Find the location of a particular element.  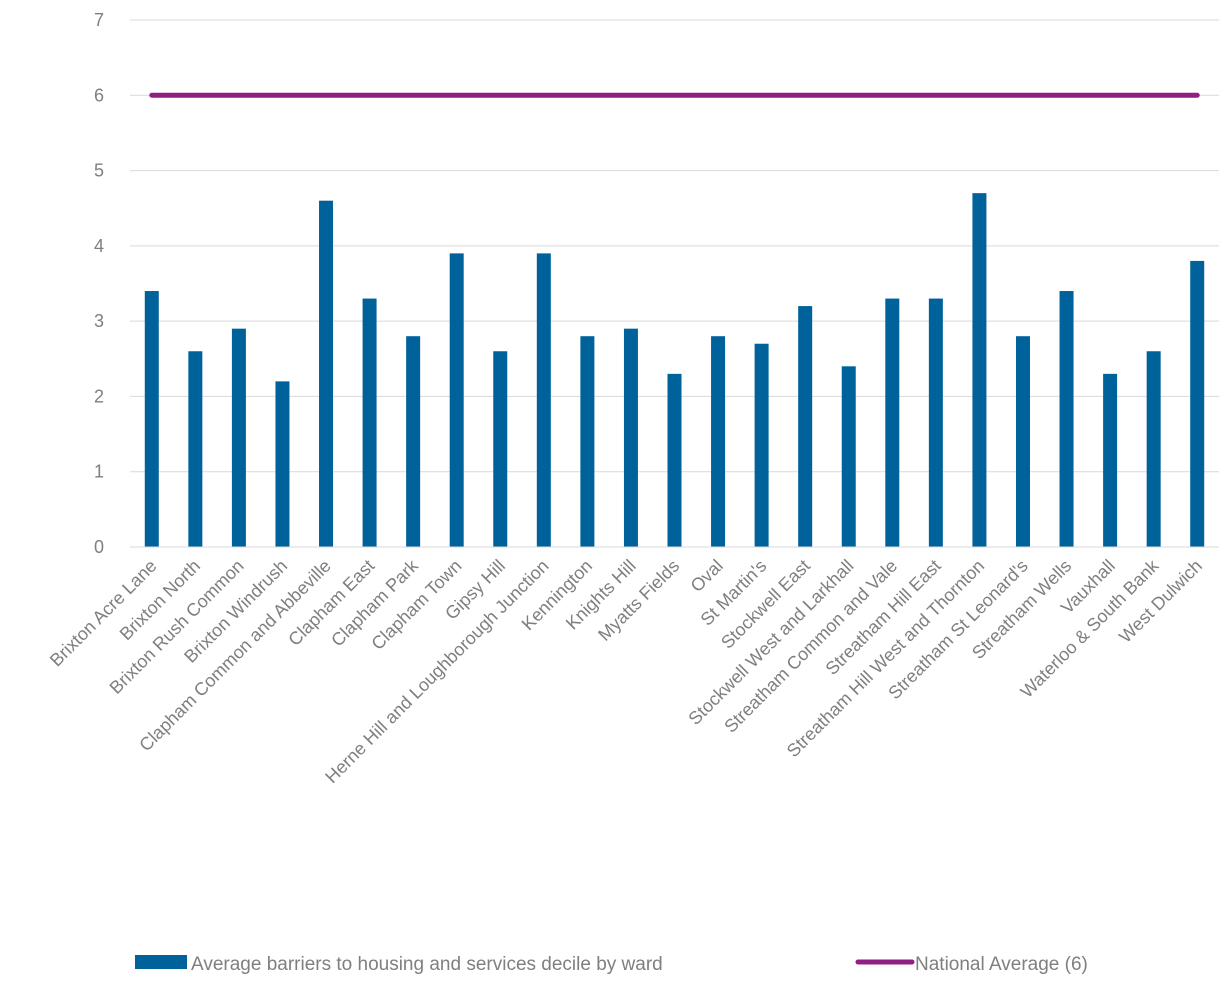

y-tick-label: 2 is located at coordinates (99, 396).